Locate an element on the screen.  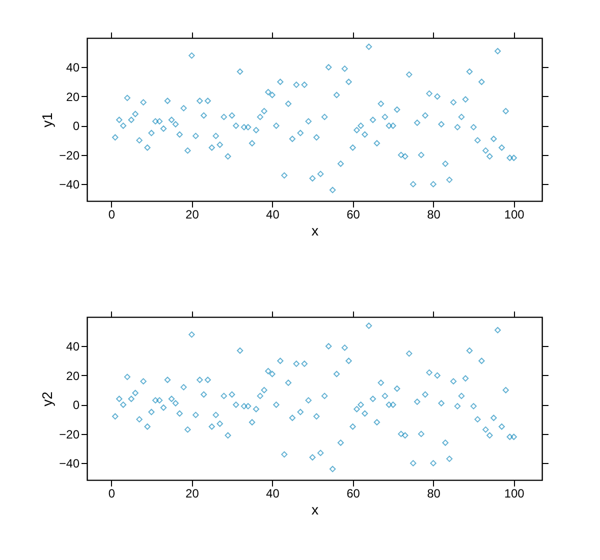
y-axis-title: y2 is located at coordinates (47, 398).